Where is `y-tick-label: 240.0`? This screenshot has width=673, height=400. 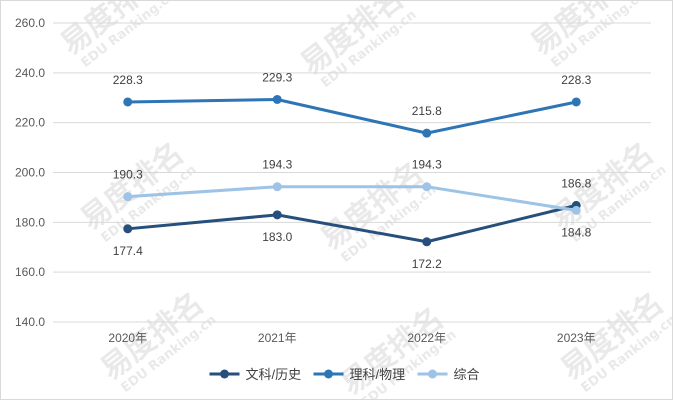 y-tick-label: 240.0 is located at coordinates (30, 73).